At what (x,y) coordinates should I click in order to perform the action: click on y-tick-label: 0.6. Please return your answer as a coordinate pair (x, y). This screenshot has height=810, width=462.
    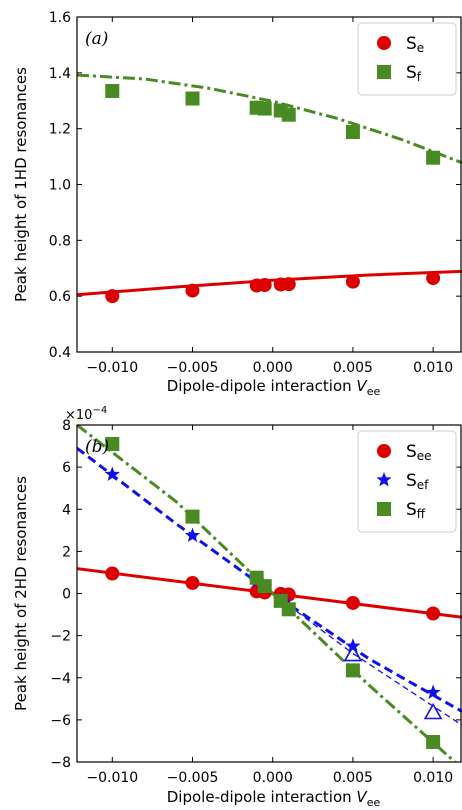
    Looking at the image, I should click on (60, 297).